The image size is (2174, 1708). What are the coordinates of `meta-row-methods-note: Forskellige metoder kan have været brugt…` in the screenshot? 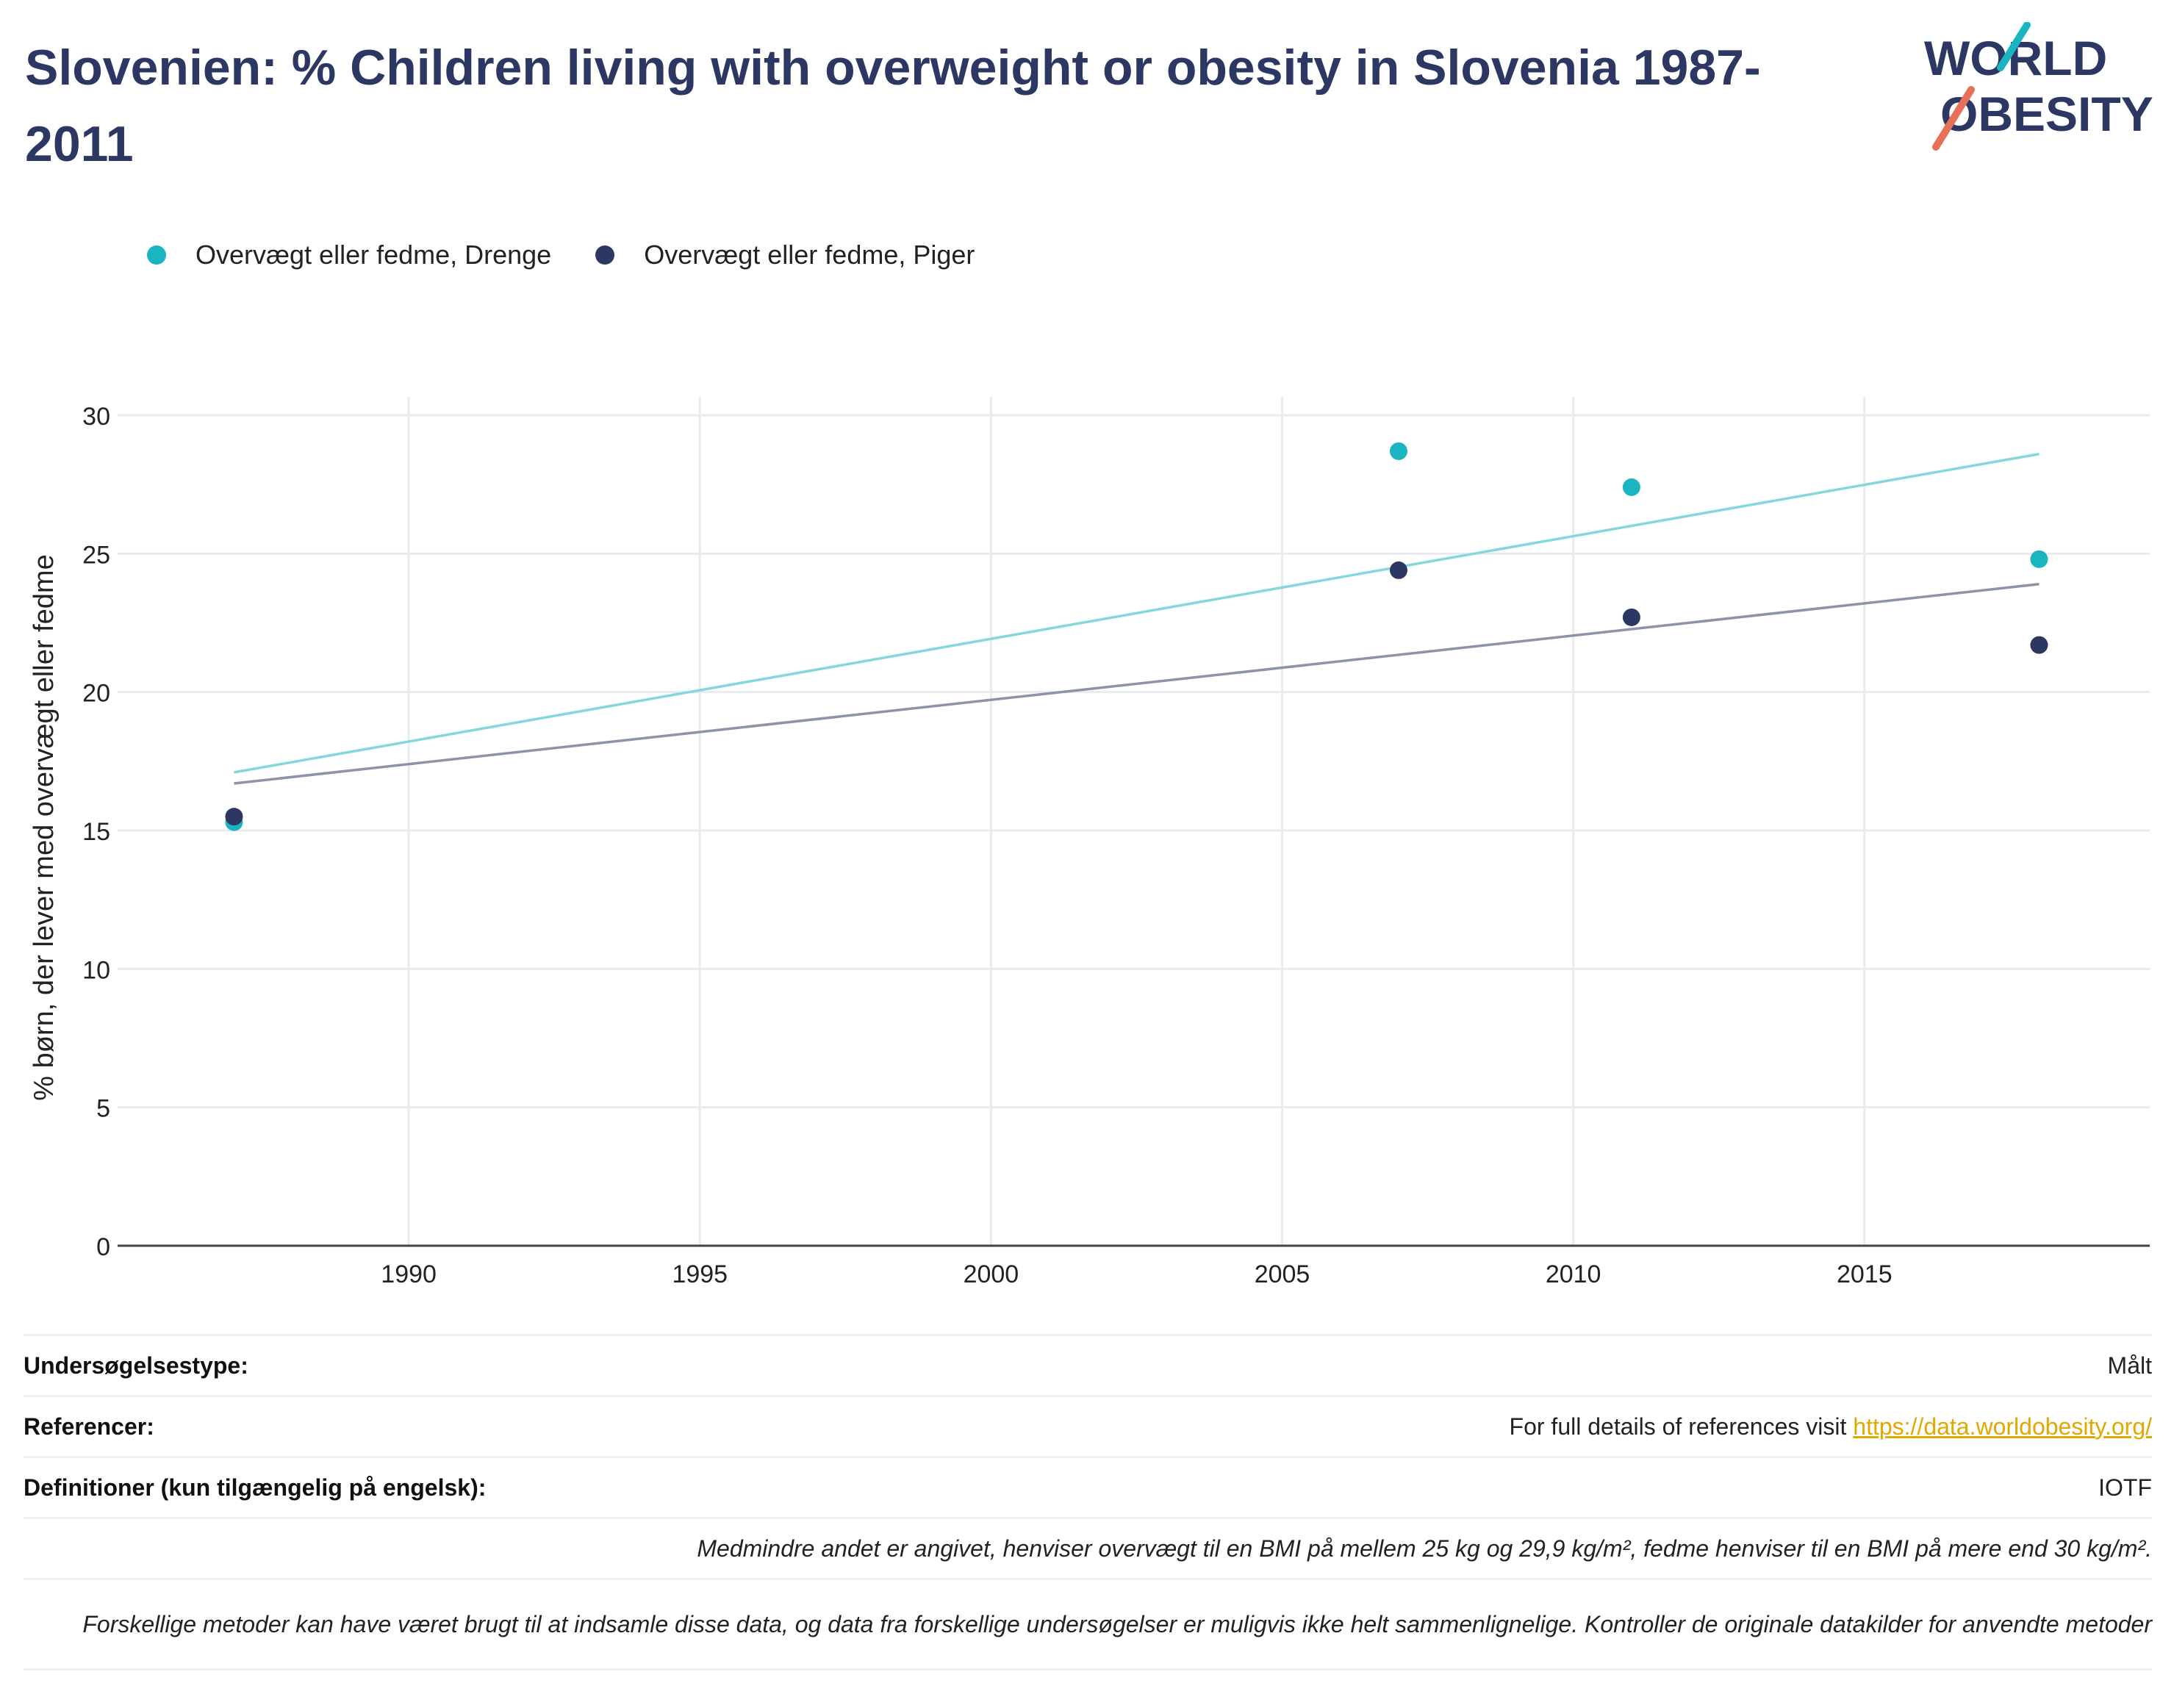 It's located at (1088, 1624).